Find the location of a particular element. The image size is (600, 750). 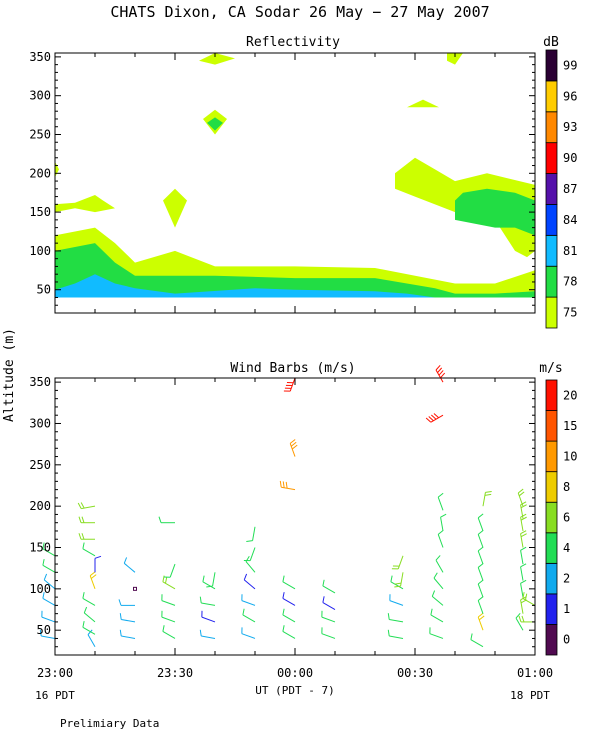

colorbar-label: 99 is located at coordinates (570, 65).